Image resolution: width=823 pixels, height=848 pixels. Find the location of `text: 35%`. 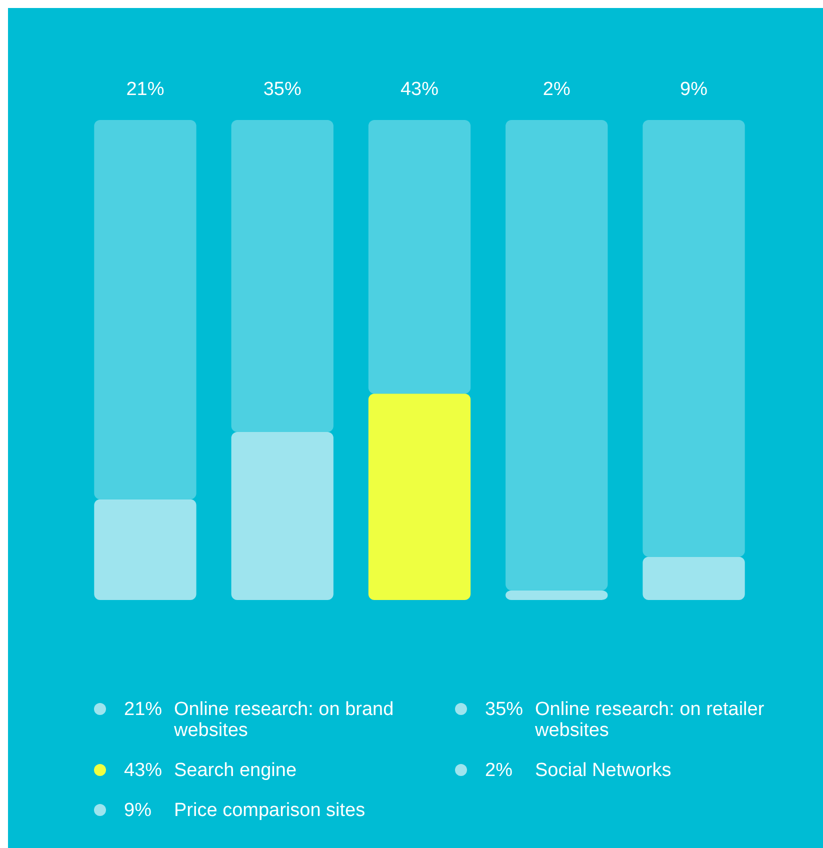

text: 35% is located at coordinates (504, 709).